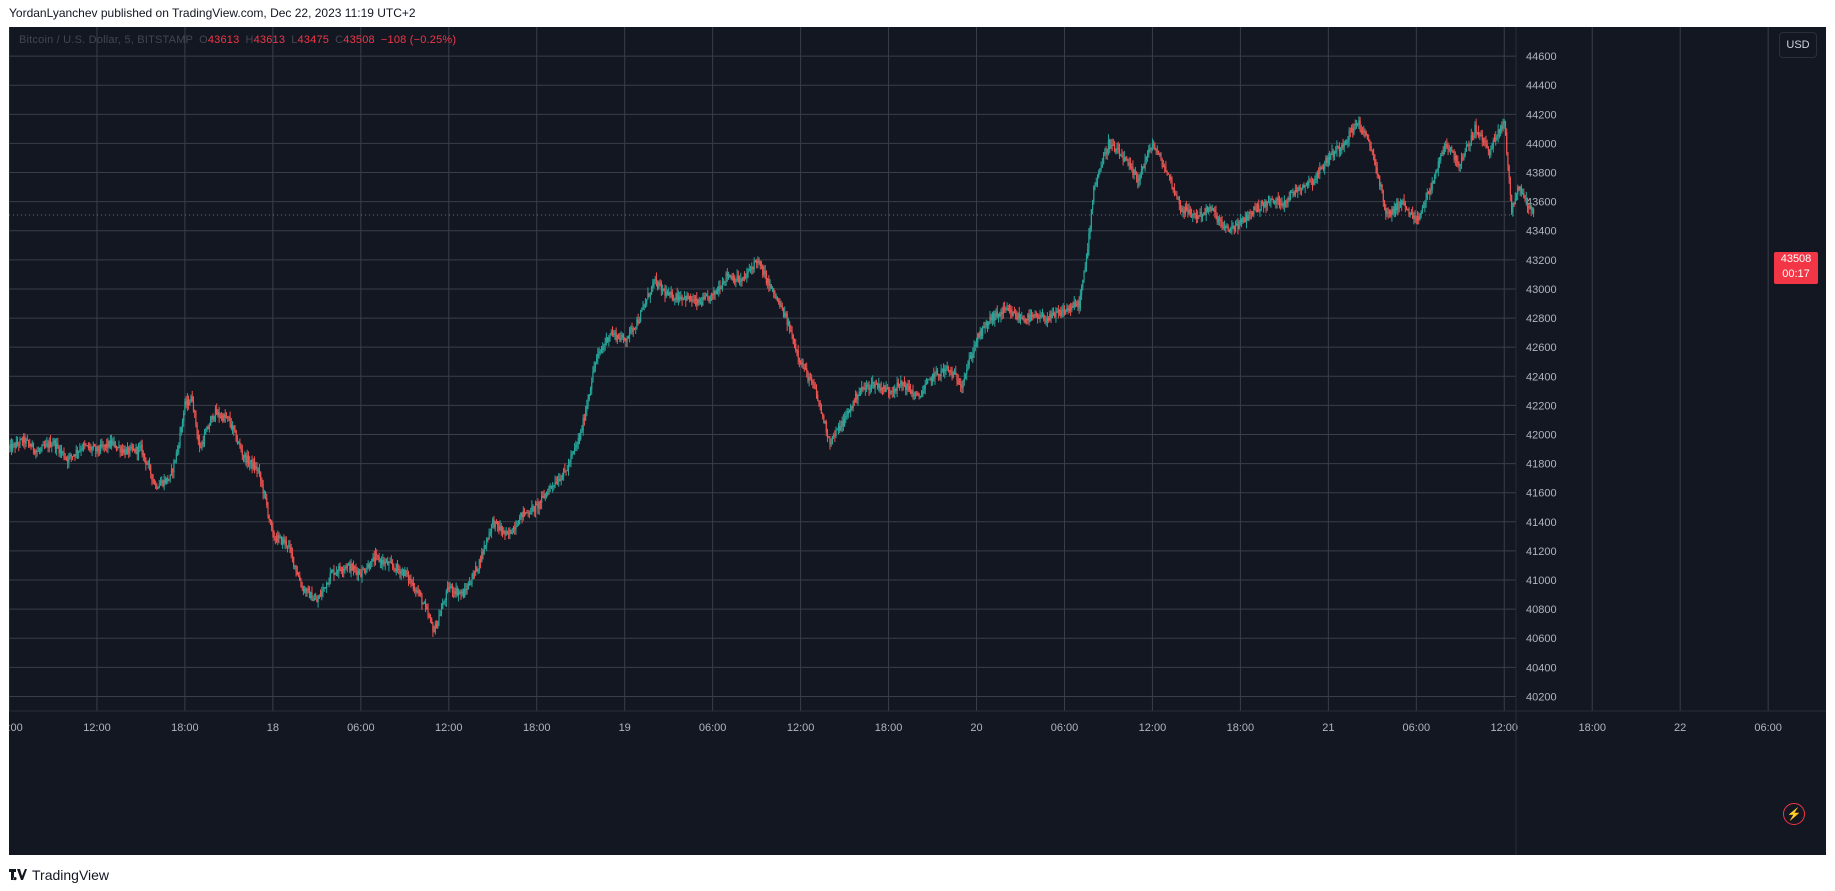 The height and width of the screenshot is (891, 1835). I want to click on x-tick-label: 06:00, so click(1768, 728).